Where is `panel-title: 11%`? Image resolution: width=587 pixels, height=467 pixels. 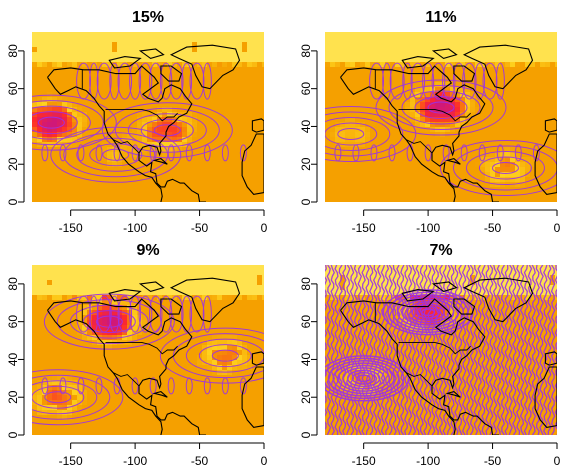
panel-title: 11% is located at coordinates (440, 17).